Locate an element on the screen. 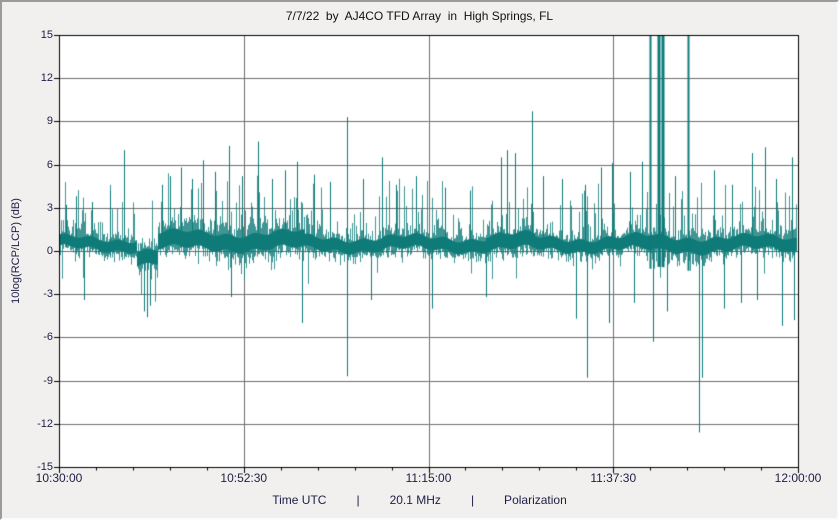  y-tick-label: 12 is located at coordinates (46, 78).